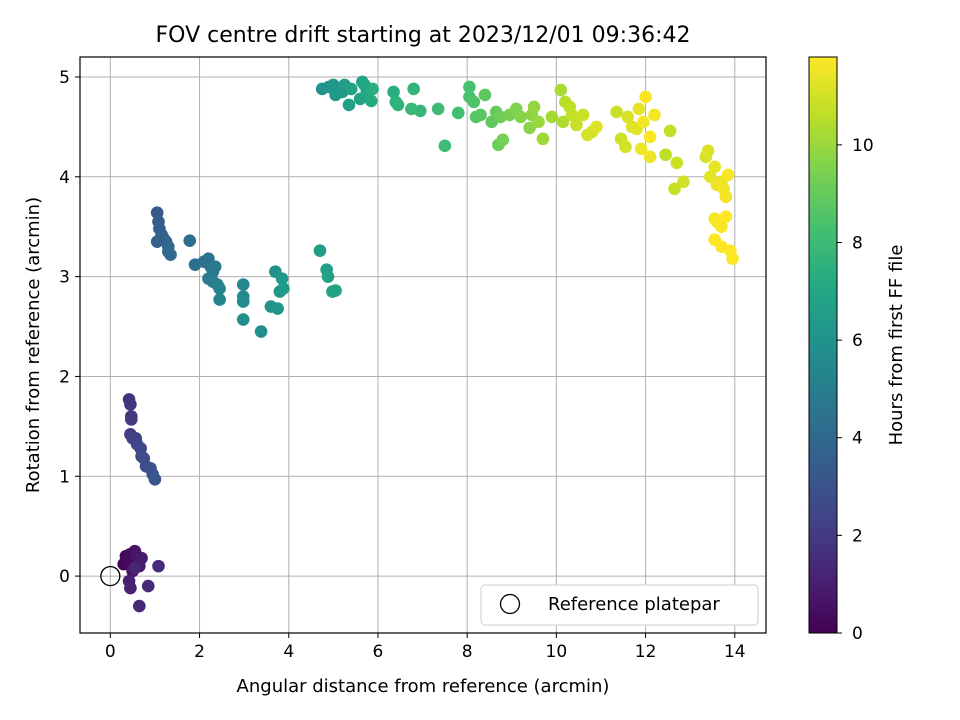 This screenshot has height=720, width=960. What do you see at coordinates (64, 577) in the screenshot?
I see `y-tick-label: 0` at bounding box center [64, 577].